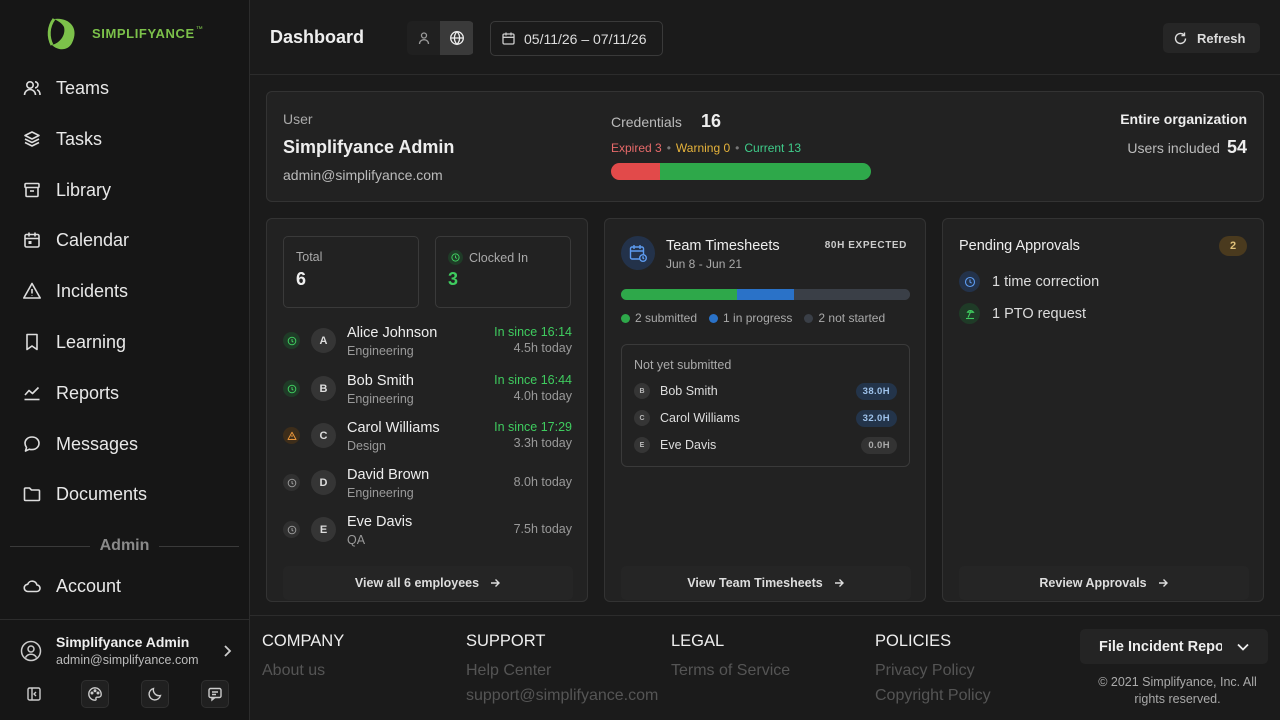 The image size is (1280, 720). Describe the element at coordinates (1187, 147) in the screenshot. I see `users-included: Users included 54` at that location.